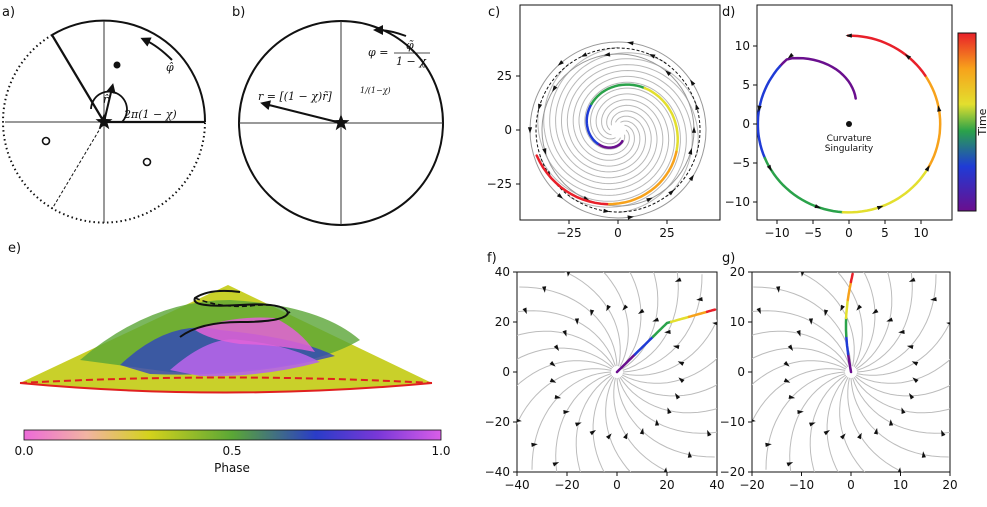  What do you see at coordinates (147, 162) in the screenshot?
I see `hollow-dot-right` at bounding box center [147, 162].